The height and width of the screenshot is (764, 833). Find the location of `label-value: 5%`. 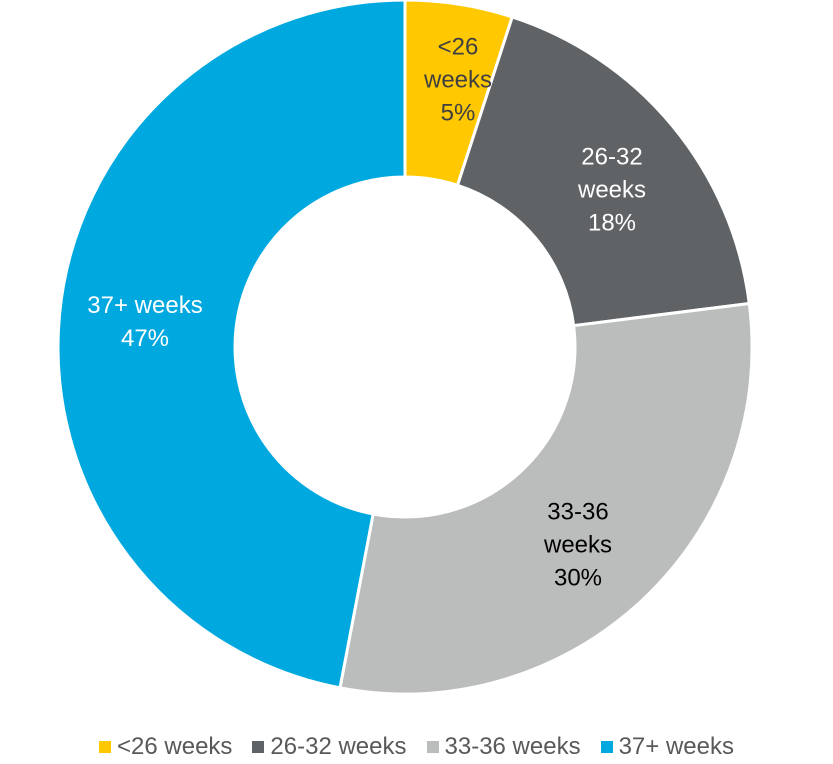

label-value: 5% is located at coordinates (458, 113).